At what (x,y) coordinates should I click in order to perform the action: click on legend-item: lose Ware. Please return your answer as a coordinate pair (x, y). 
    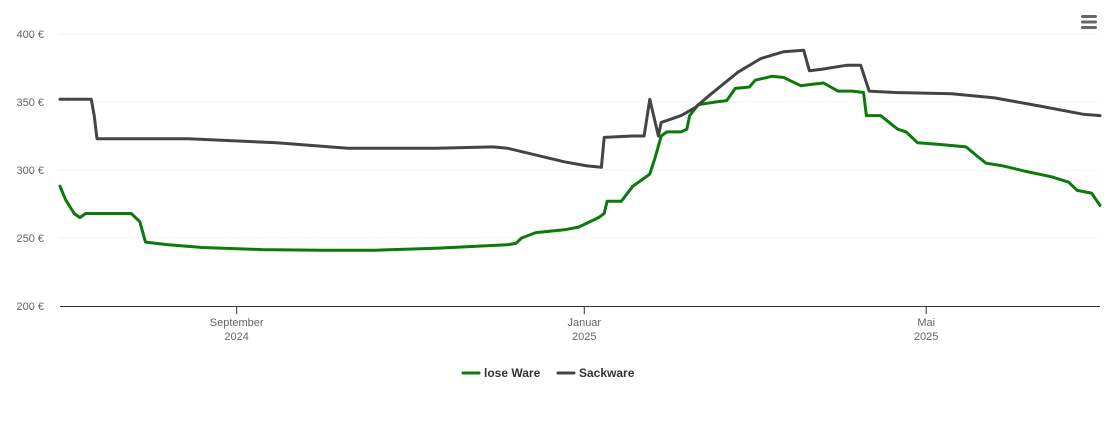
    Looking at the image, I should click on (501, 373).